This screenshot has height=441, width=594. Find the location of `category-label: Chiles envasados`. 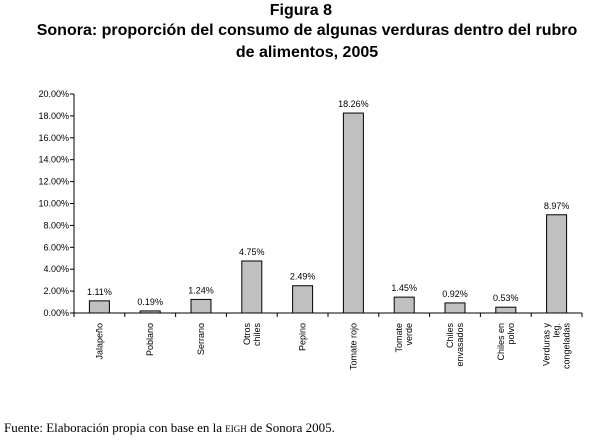

category-label: Chiles envasados is located at coordinates (455, 345).